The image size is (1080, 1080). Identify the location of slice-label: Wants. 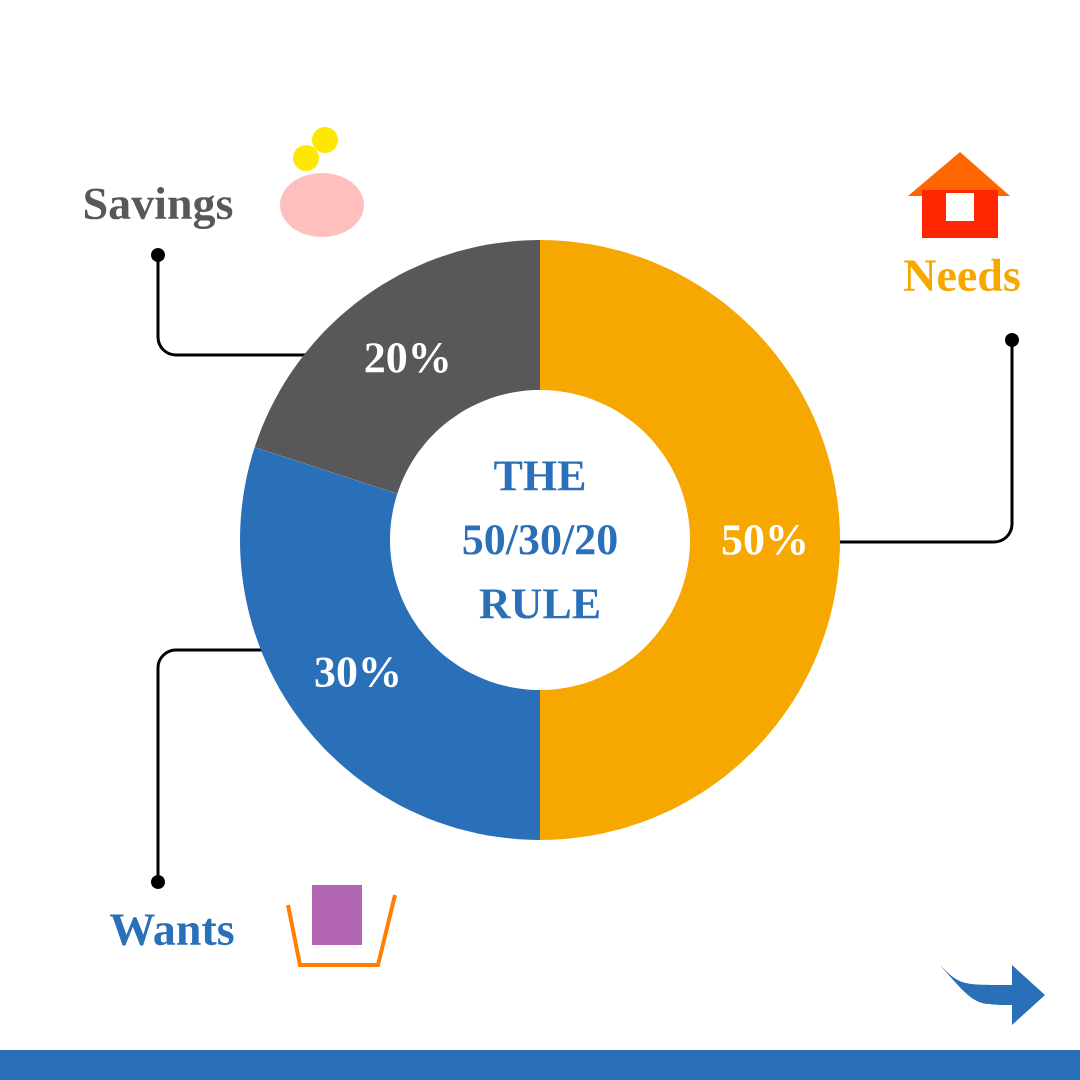
(172, 930).